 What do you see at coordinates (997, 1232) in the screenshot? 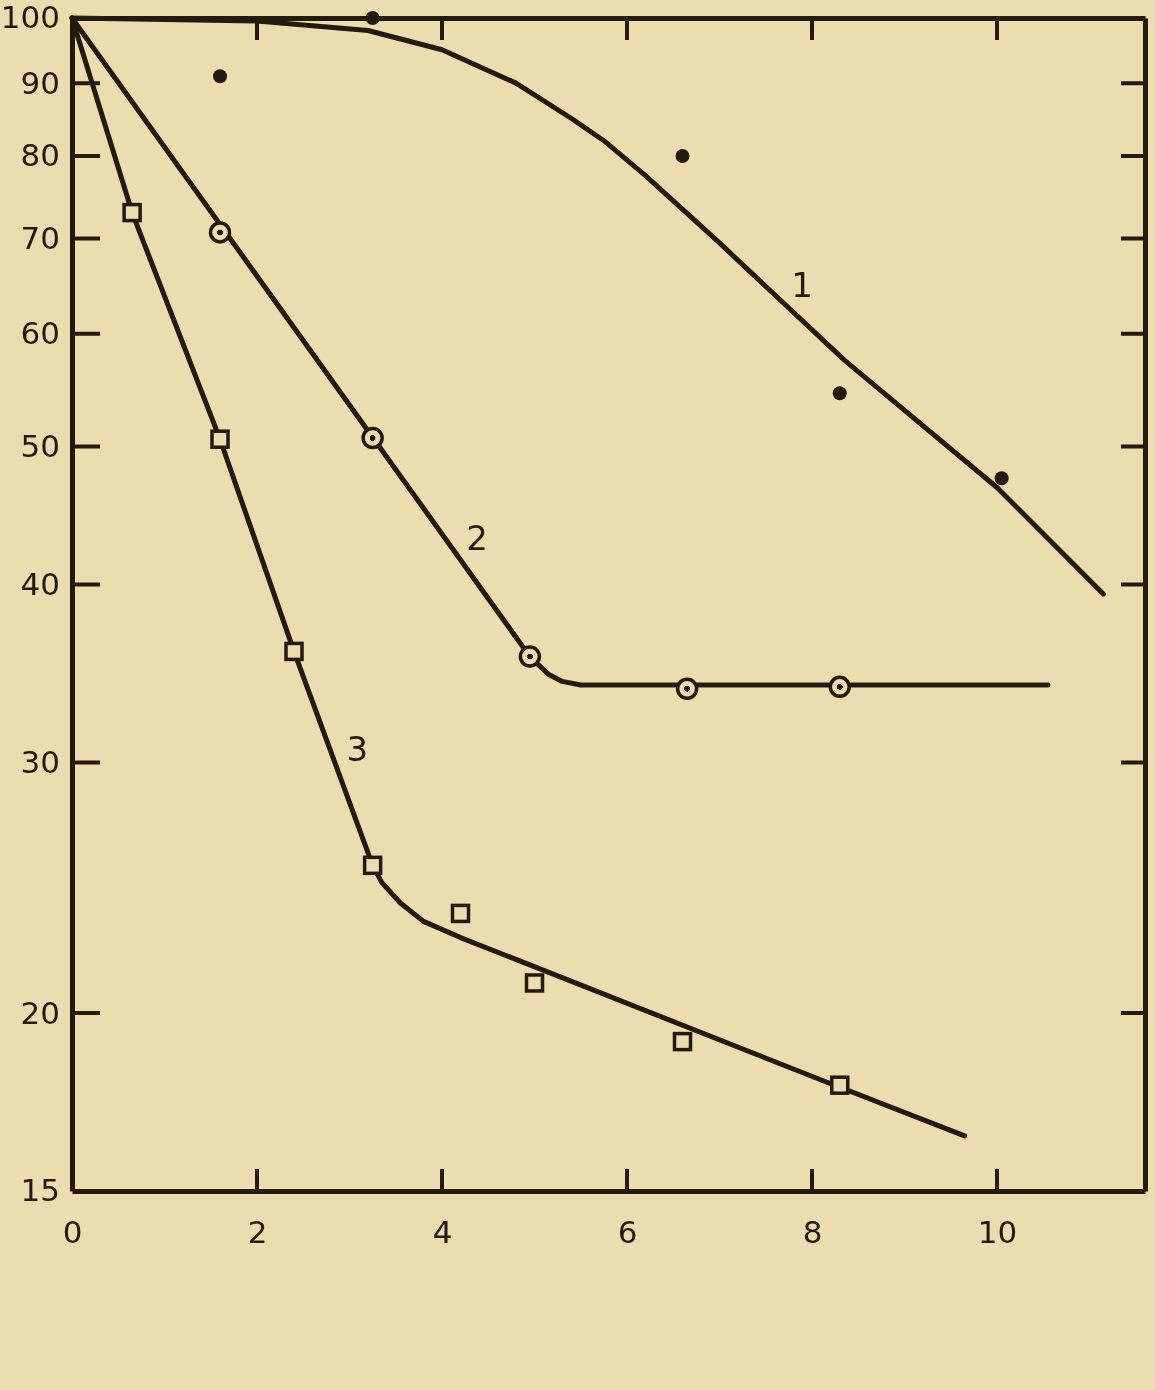
I see `x-tick-label: 10` at bounding box center [997, 1232].